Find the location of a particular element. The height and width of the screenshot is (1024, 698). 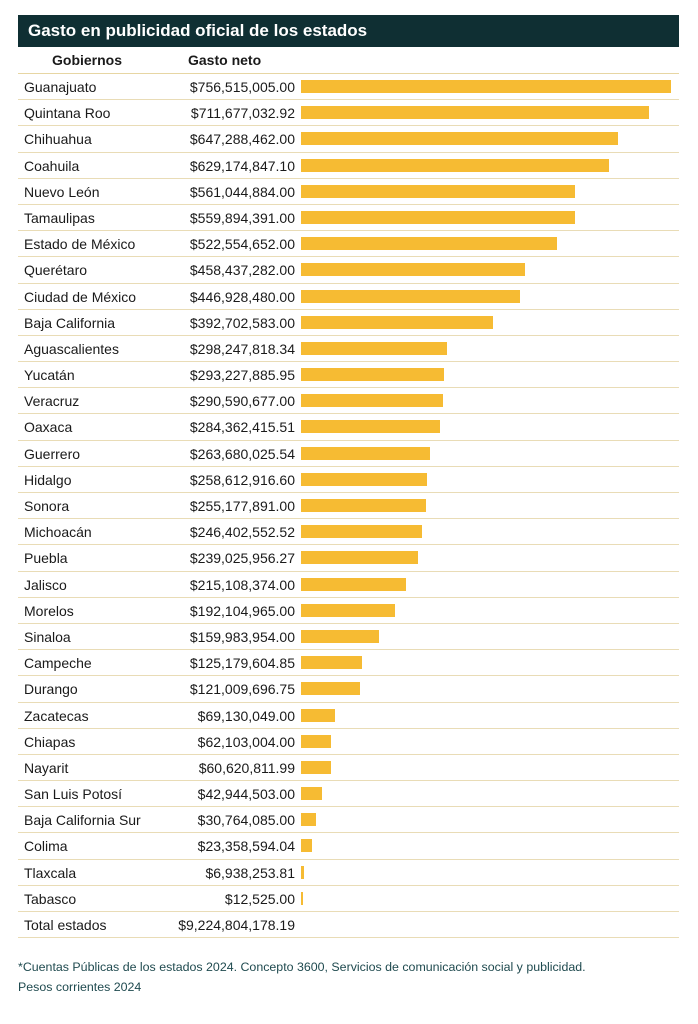

table-row: Sinaloa $159,983,954.00 is located at coordinates (348, 637).